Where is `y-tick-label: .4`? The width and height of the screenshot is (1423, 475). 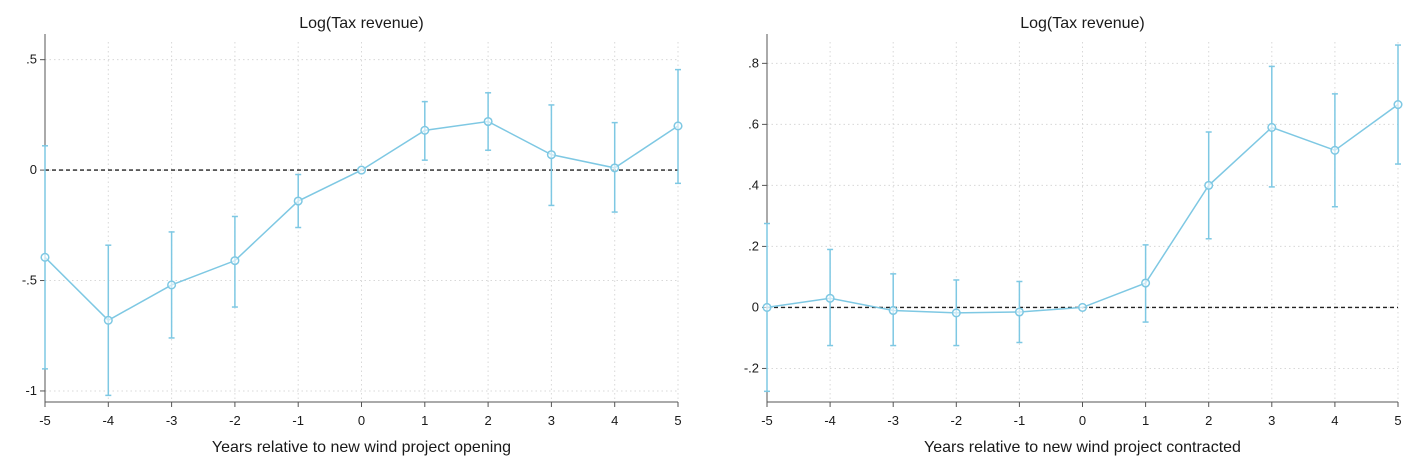
y-tick-label: .4 is located at coordinates (753, 184).